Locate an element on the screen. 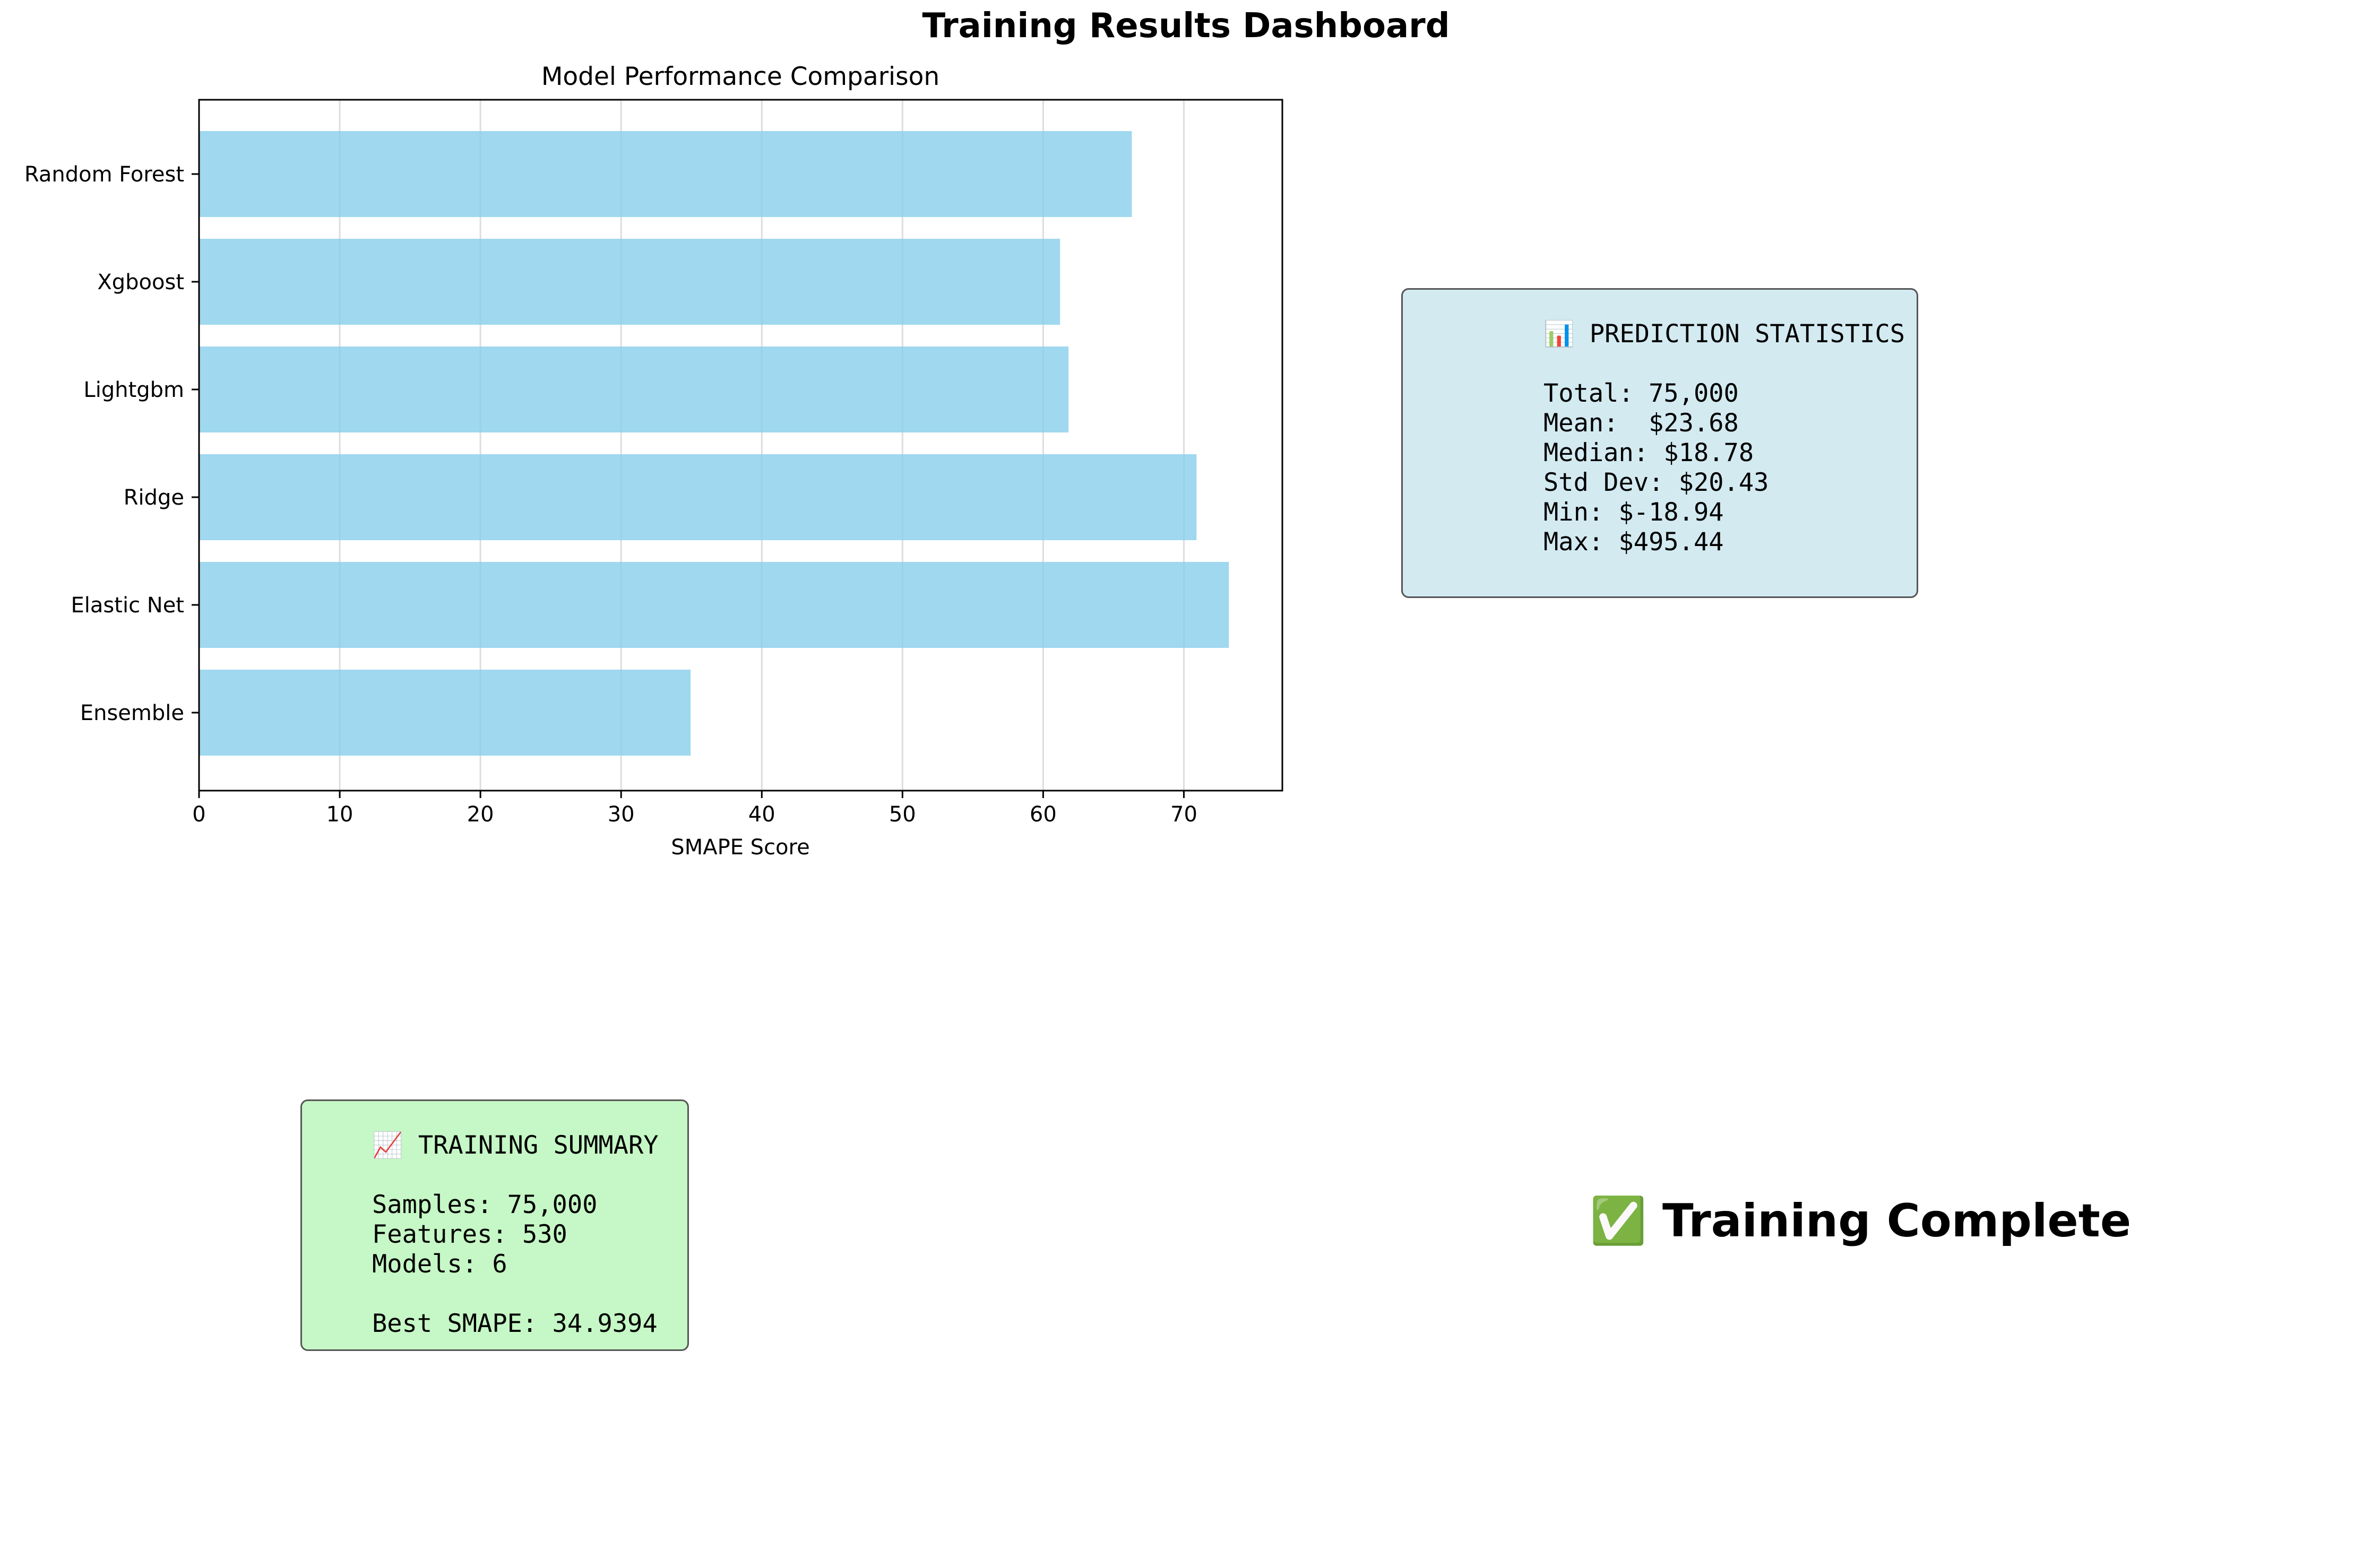  summary-best-smape: Best SMAPE: 34.9394 is located at coordinates (515, 1323).